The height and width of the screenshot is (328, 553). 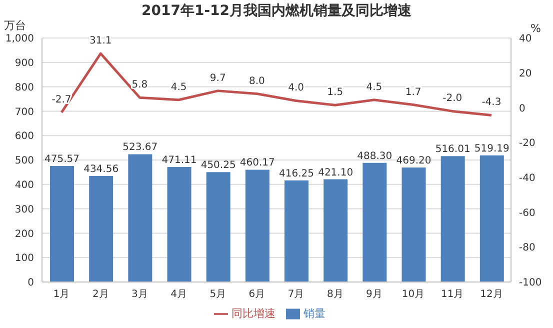 I want to click on data-label: 31.1, so click(x=100, y=41).